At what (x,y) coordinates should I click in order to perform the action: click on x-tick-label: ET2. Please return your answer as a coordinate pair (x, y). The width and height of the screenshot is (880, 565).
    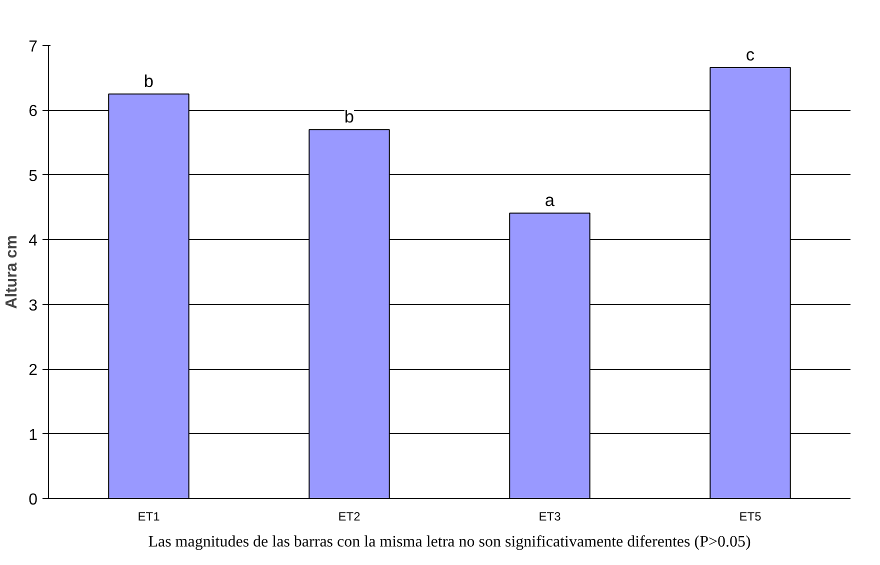
    Looking at the image, I should click on (349, 517).